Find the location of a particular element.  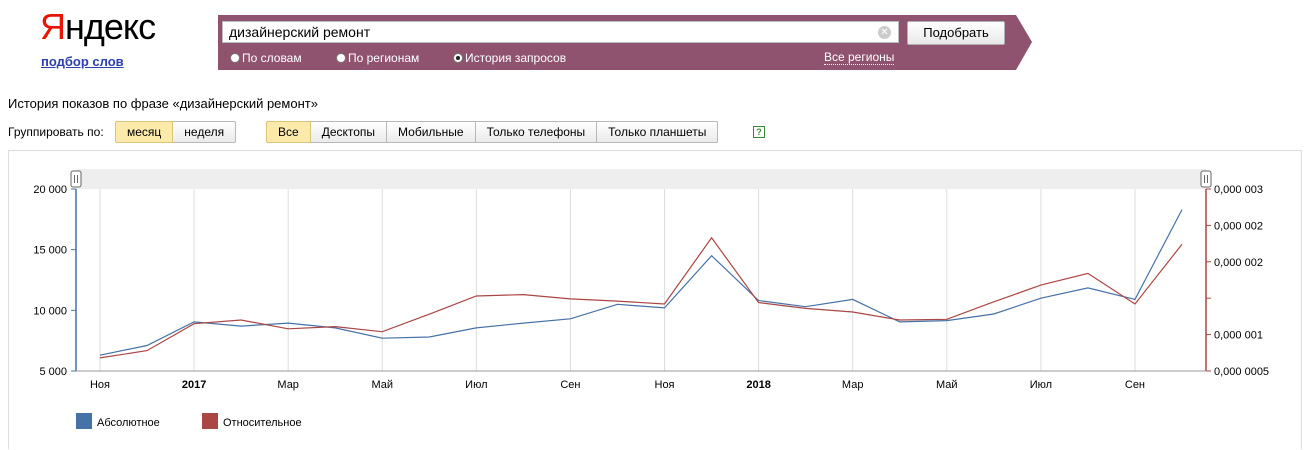

radio-by-words is located at coordinates (235, 58).